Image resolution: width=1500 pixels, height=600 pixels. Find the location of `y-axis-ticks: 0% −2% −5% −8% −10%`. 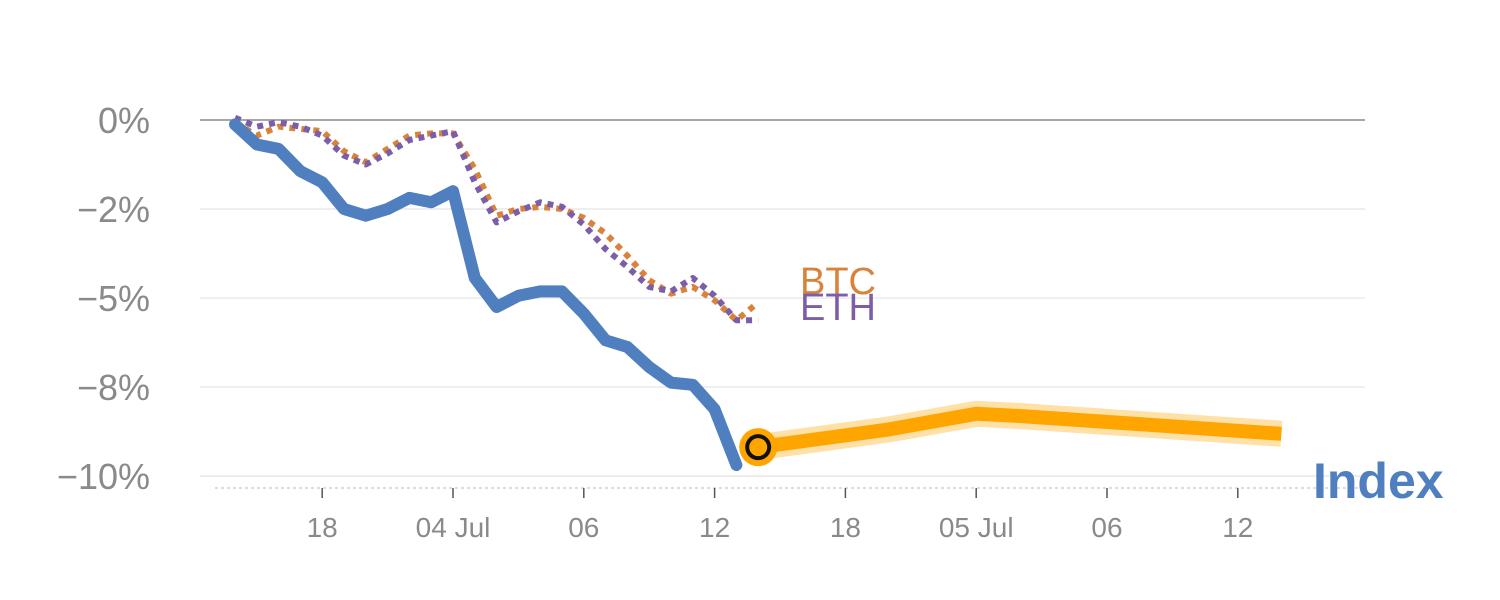

y-axis-ticks: 0% −2% −5% −8% −10% is located at coordinates (103, 298).